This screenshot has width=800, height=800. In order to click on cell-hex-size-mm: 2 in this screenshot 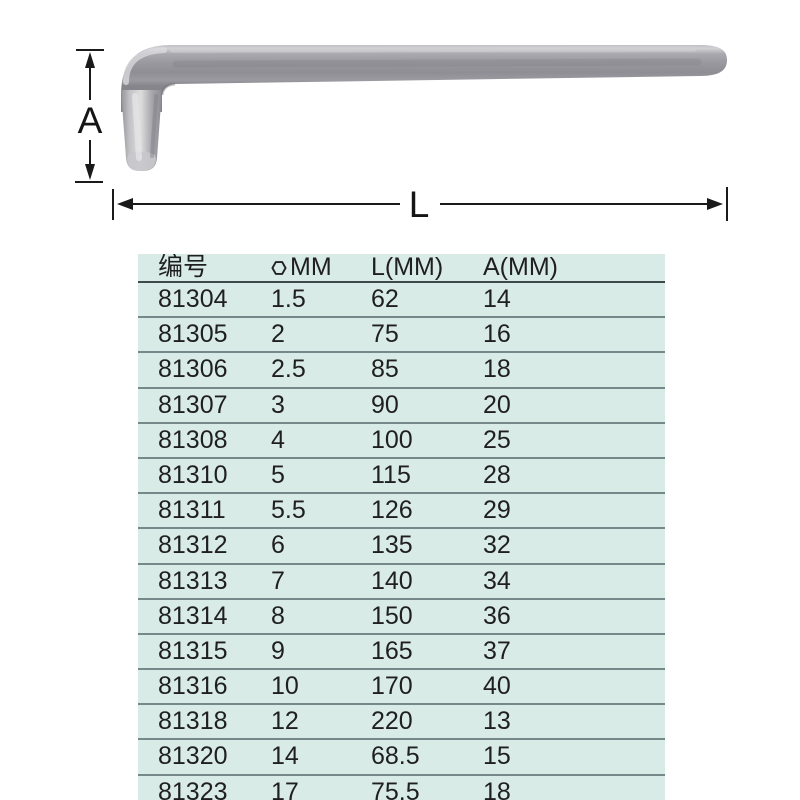, I will do `click(278, 334)`.